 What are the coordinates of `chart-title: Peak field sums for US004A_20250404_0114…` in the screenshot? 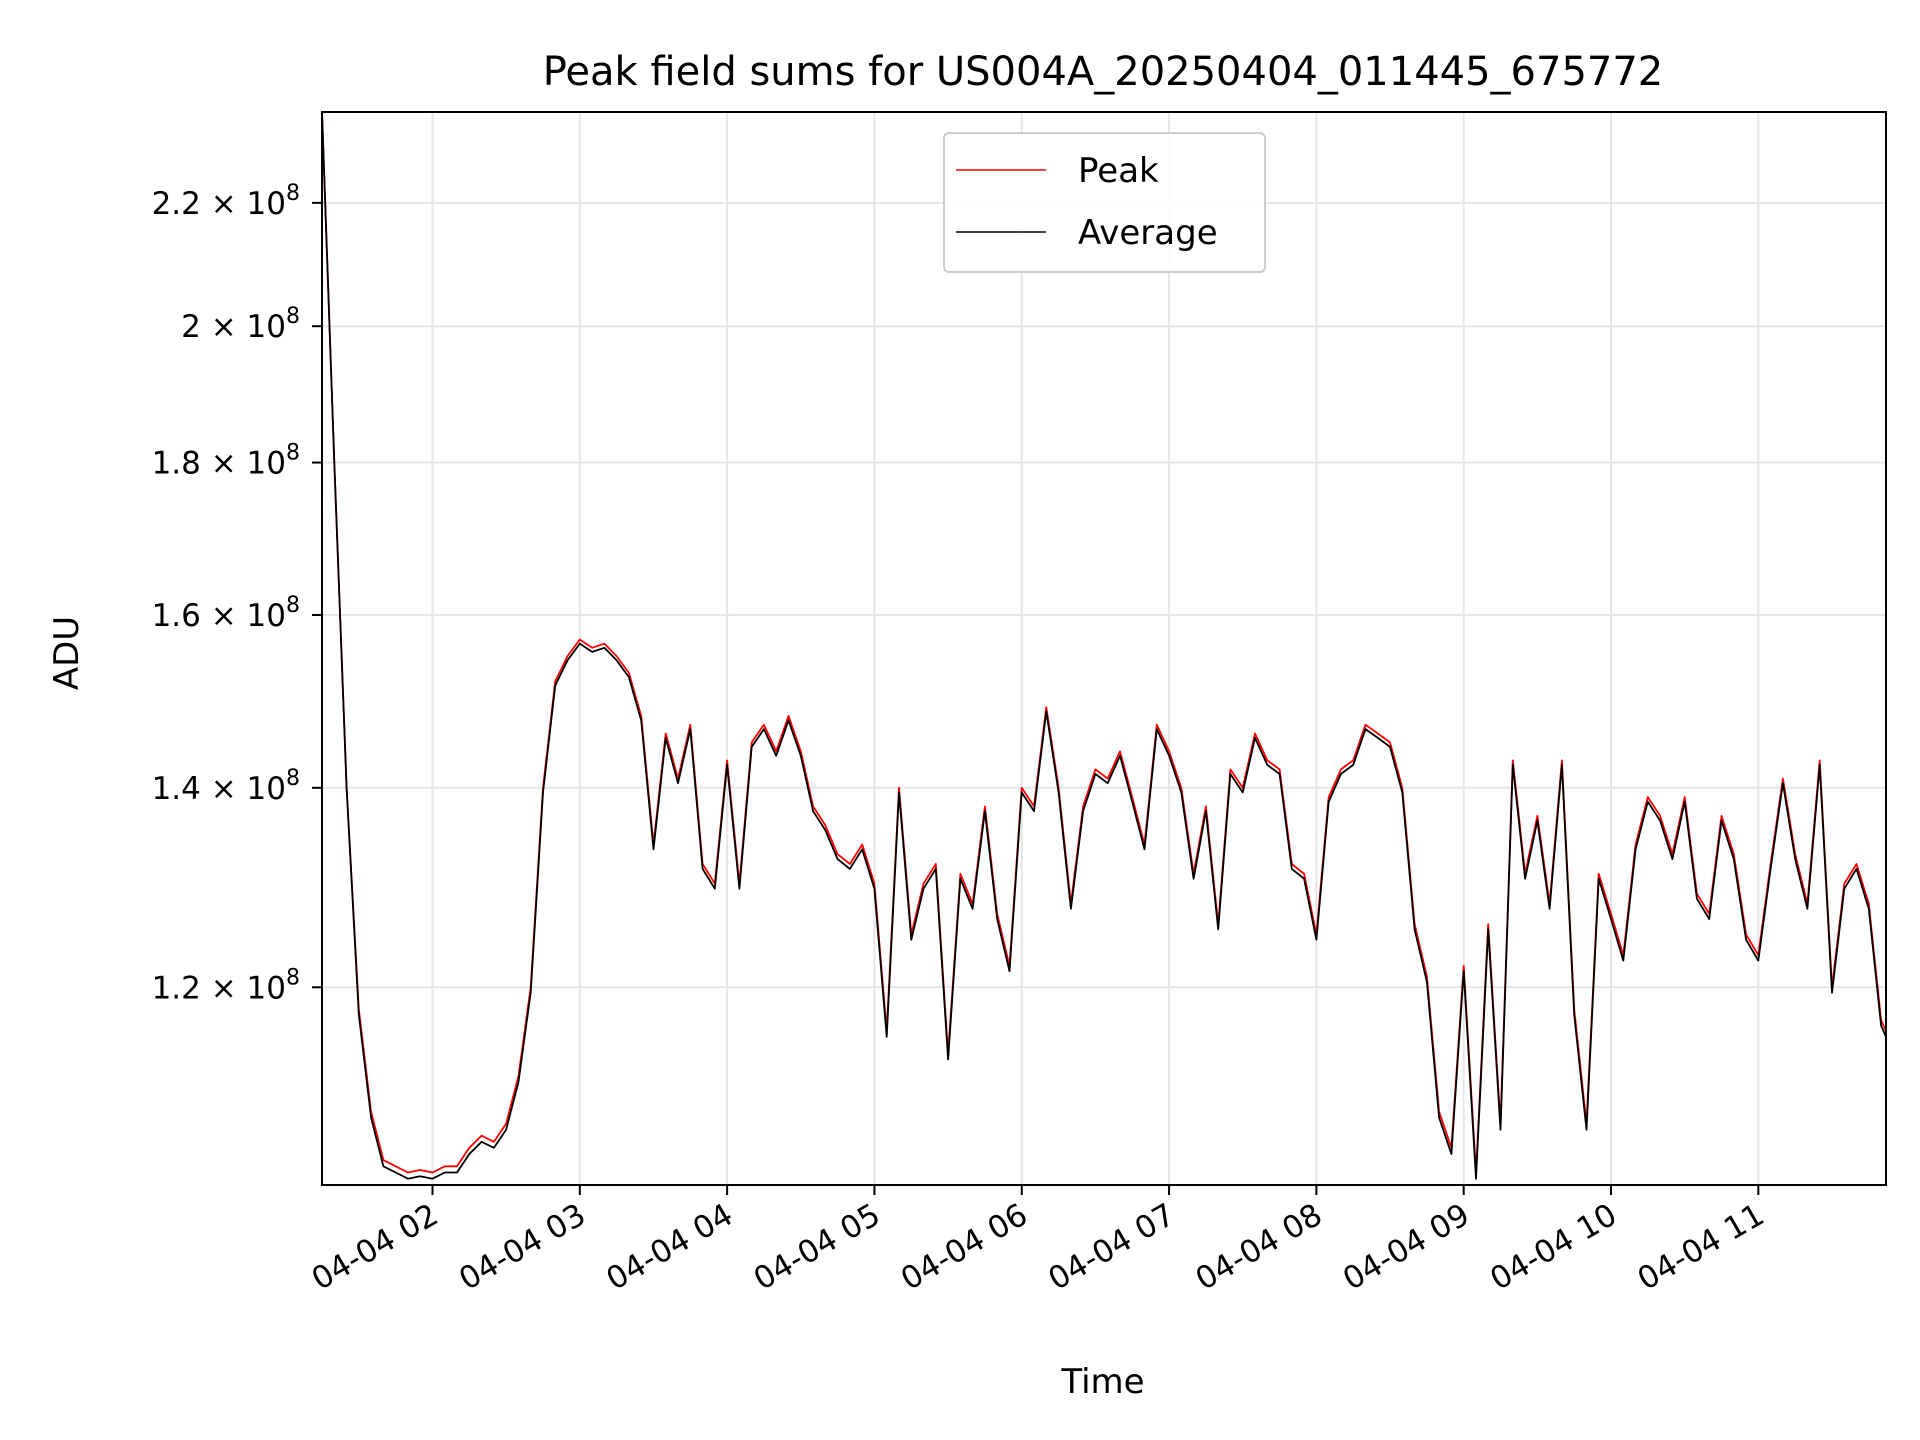 It's located at (1103, 72).